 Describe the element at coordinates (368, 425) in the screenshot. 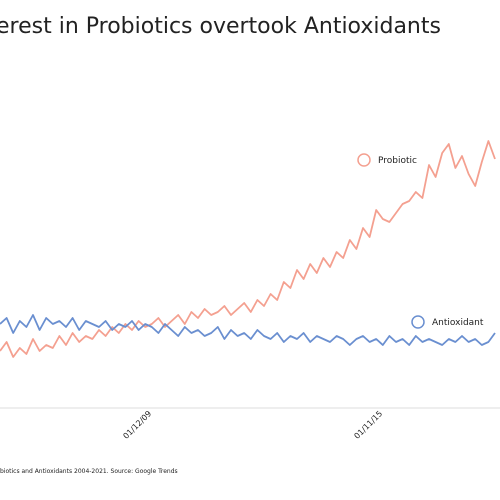

I see `x-tick-label: 01/11/15` at that location.